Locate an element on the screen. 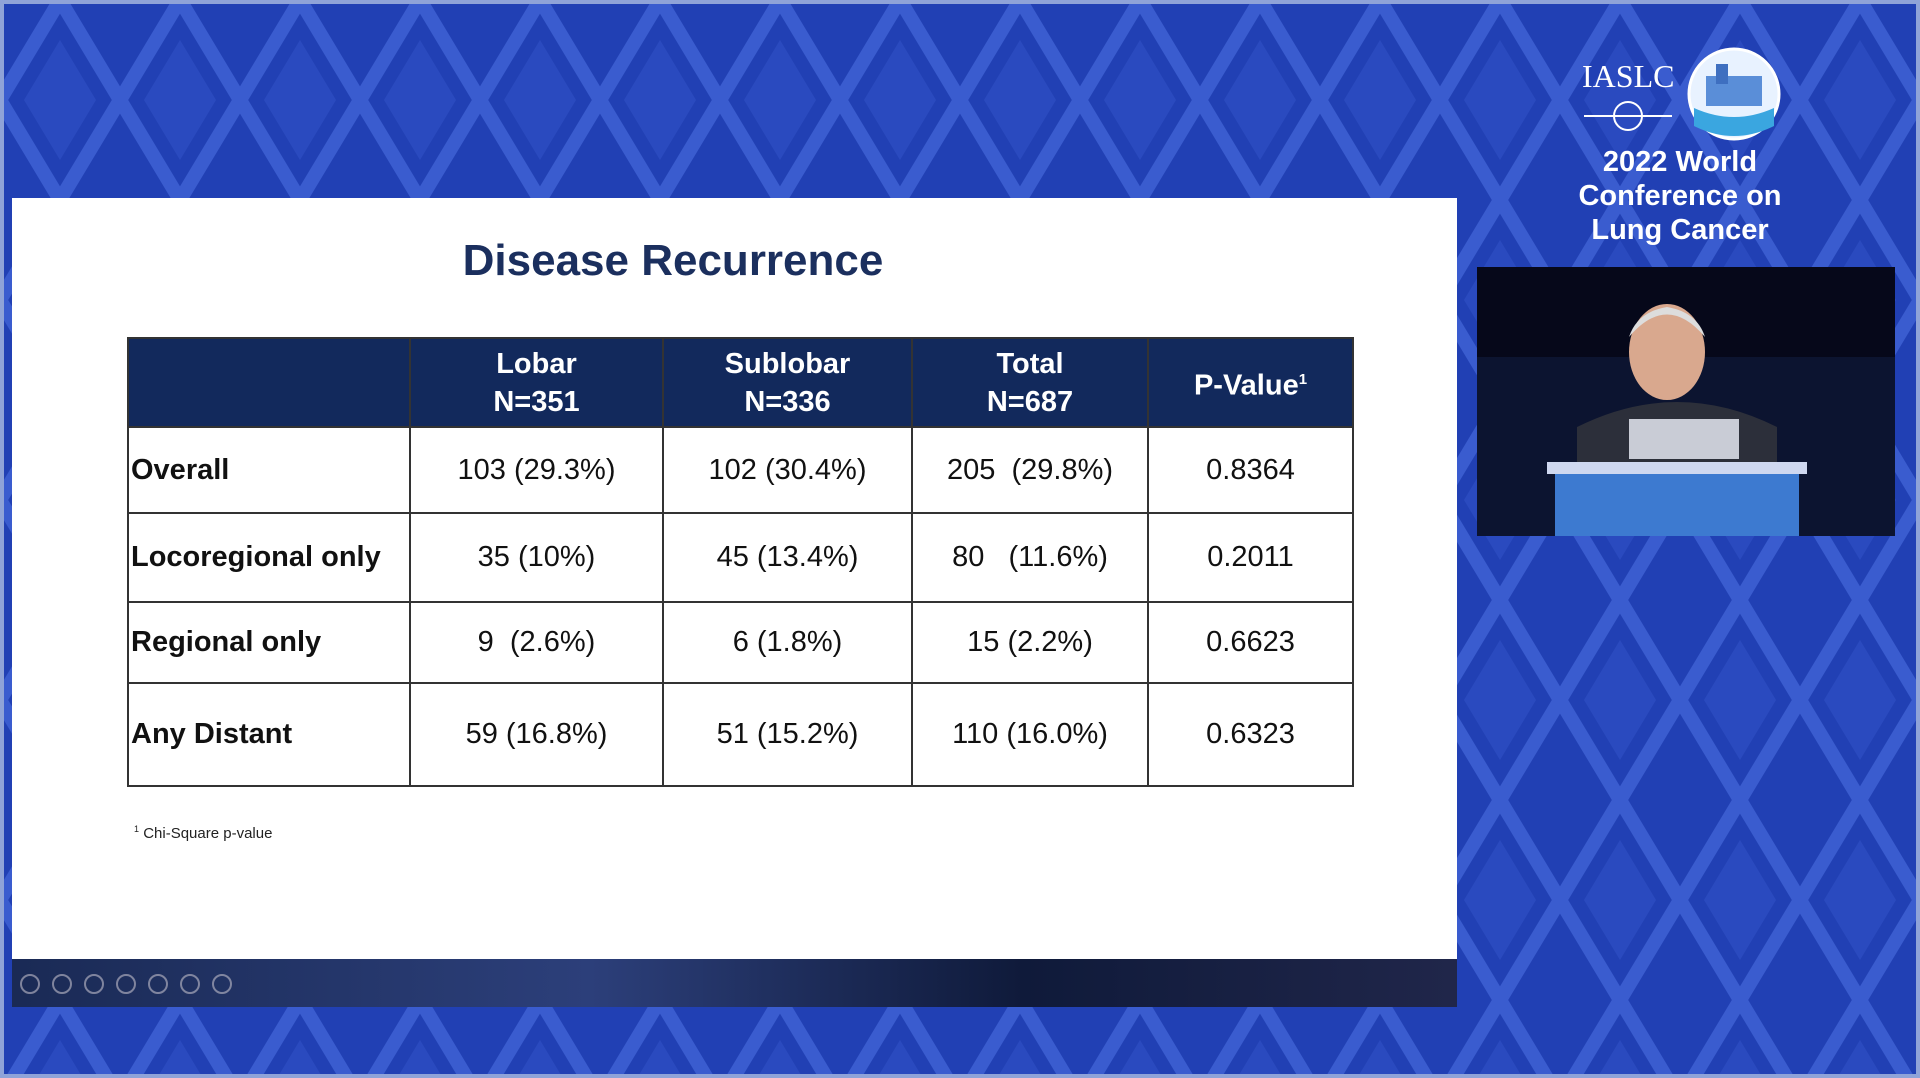 The image size is (1920, 1078). footnote-mark: 1 is located at coordinates (137, 829).